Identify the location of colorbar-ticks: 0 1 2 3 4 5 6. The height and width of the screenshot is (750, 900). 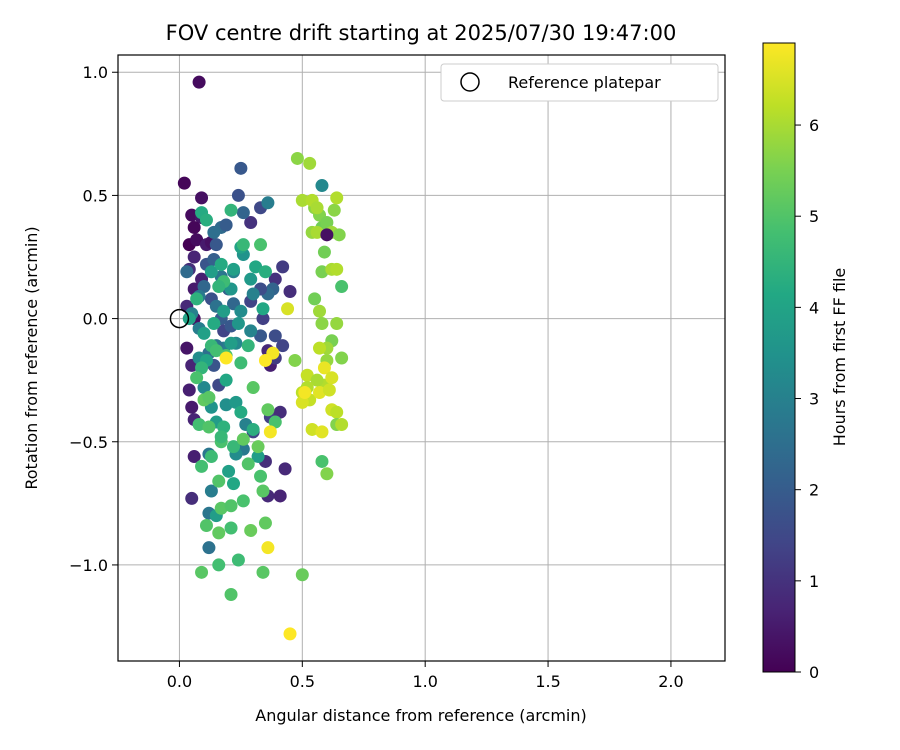
(807, 399).